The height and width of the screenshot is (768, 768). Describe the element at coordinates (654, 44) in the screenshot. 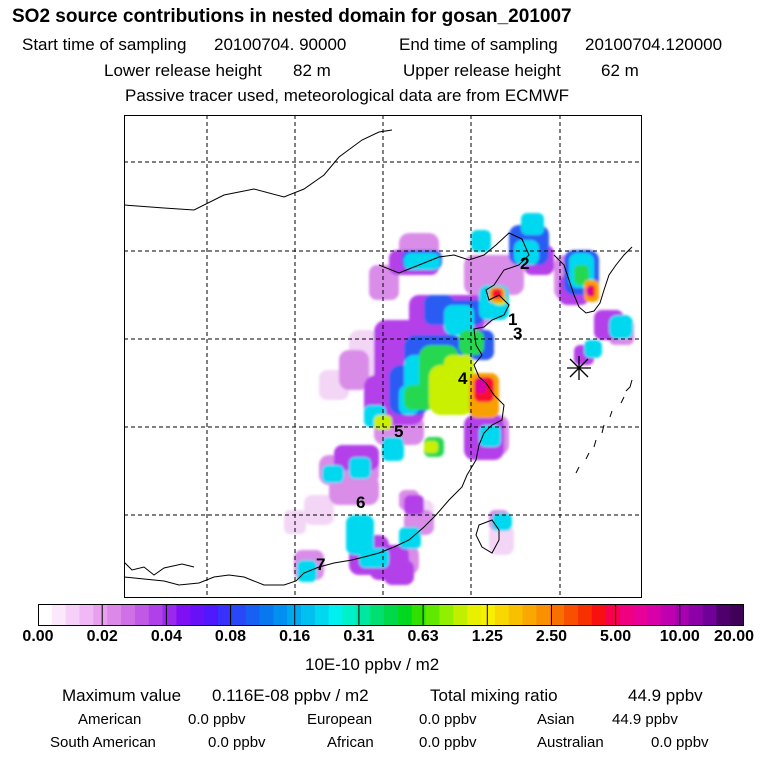

I see `end-time-value: 20100704.120000` at that location.